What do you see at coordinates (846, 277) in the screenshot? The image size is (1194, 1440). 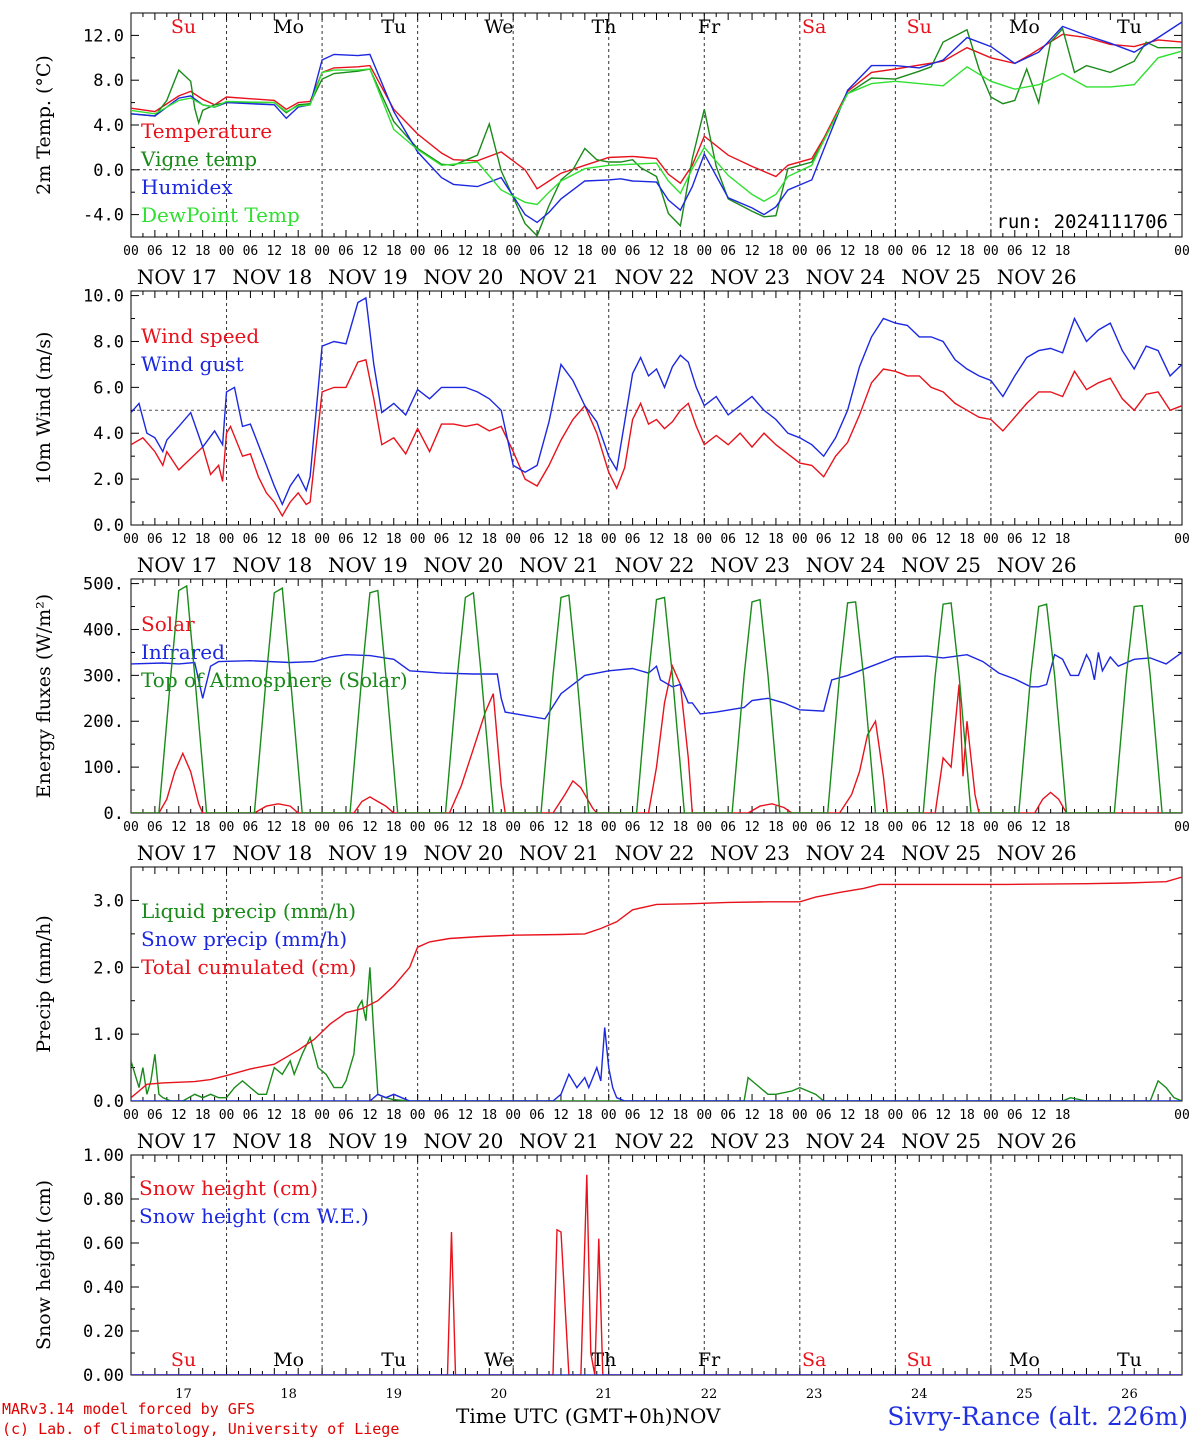 I see `temp-date-label: NOV 24` at bounding box center [846, 277].